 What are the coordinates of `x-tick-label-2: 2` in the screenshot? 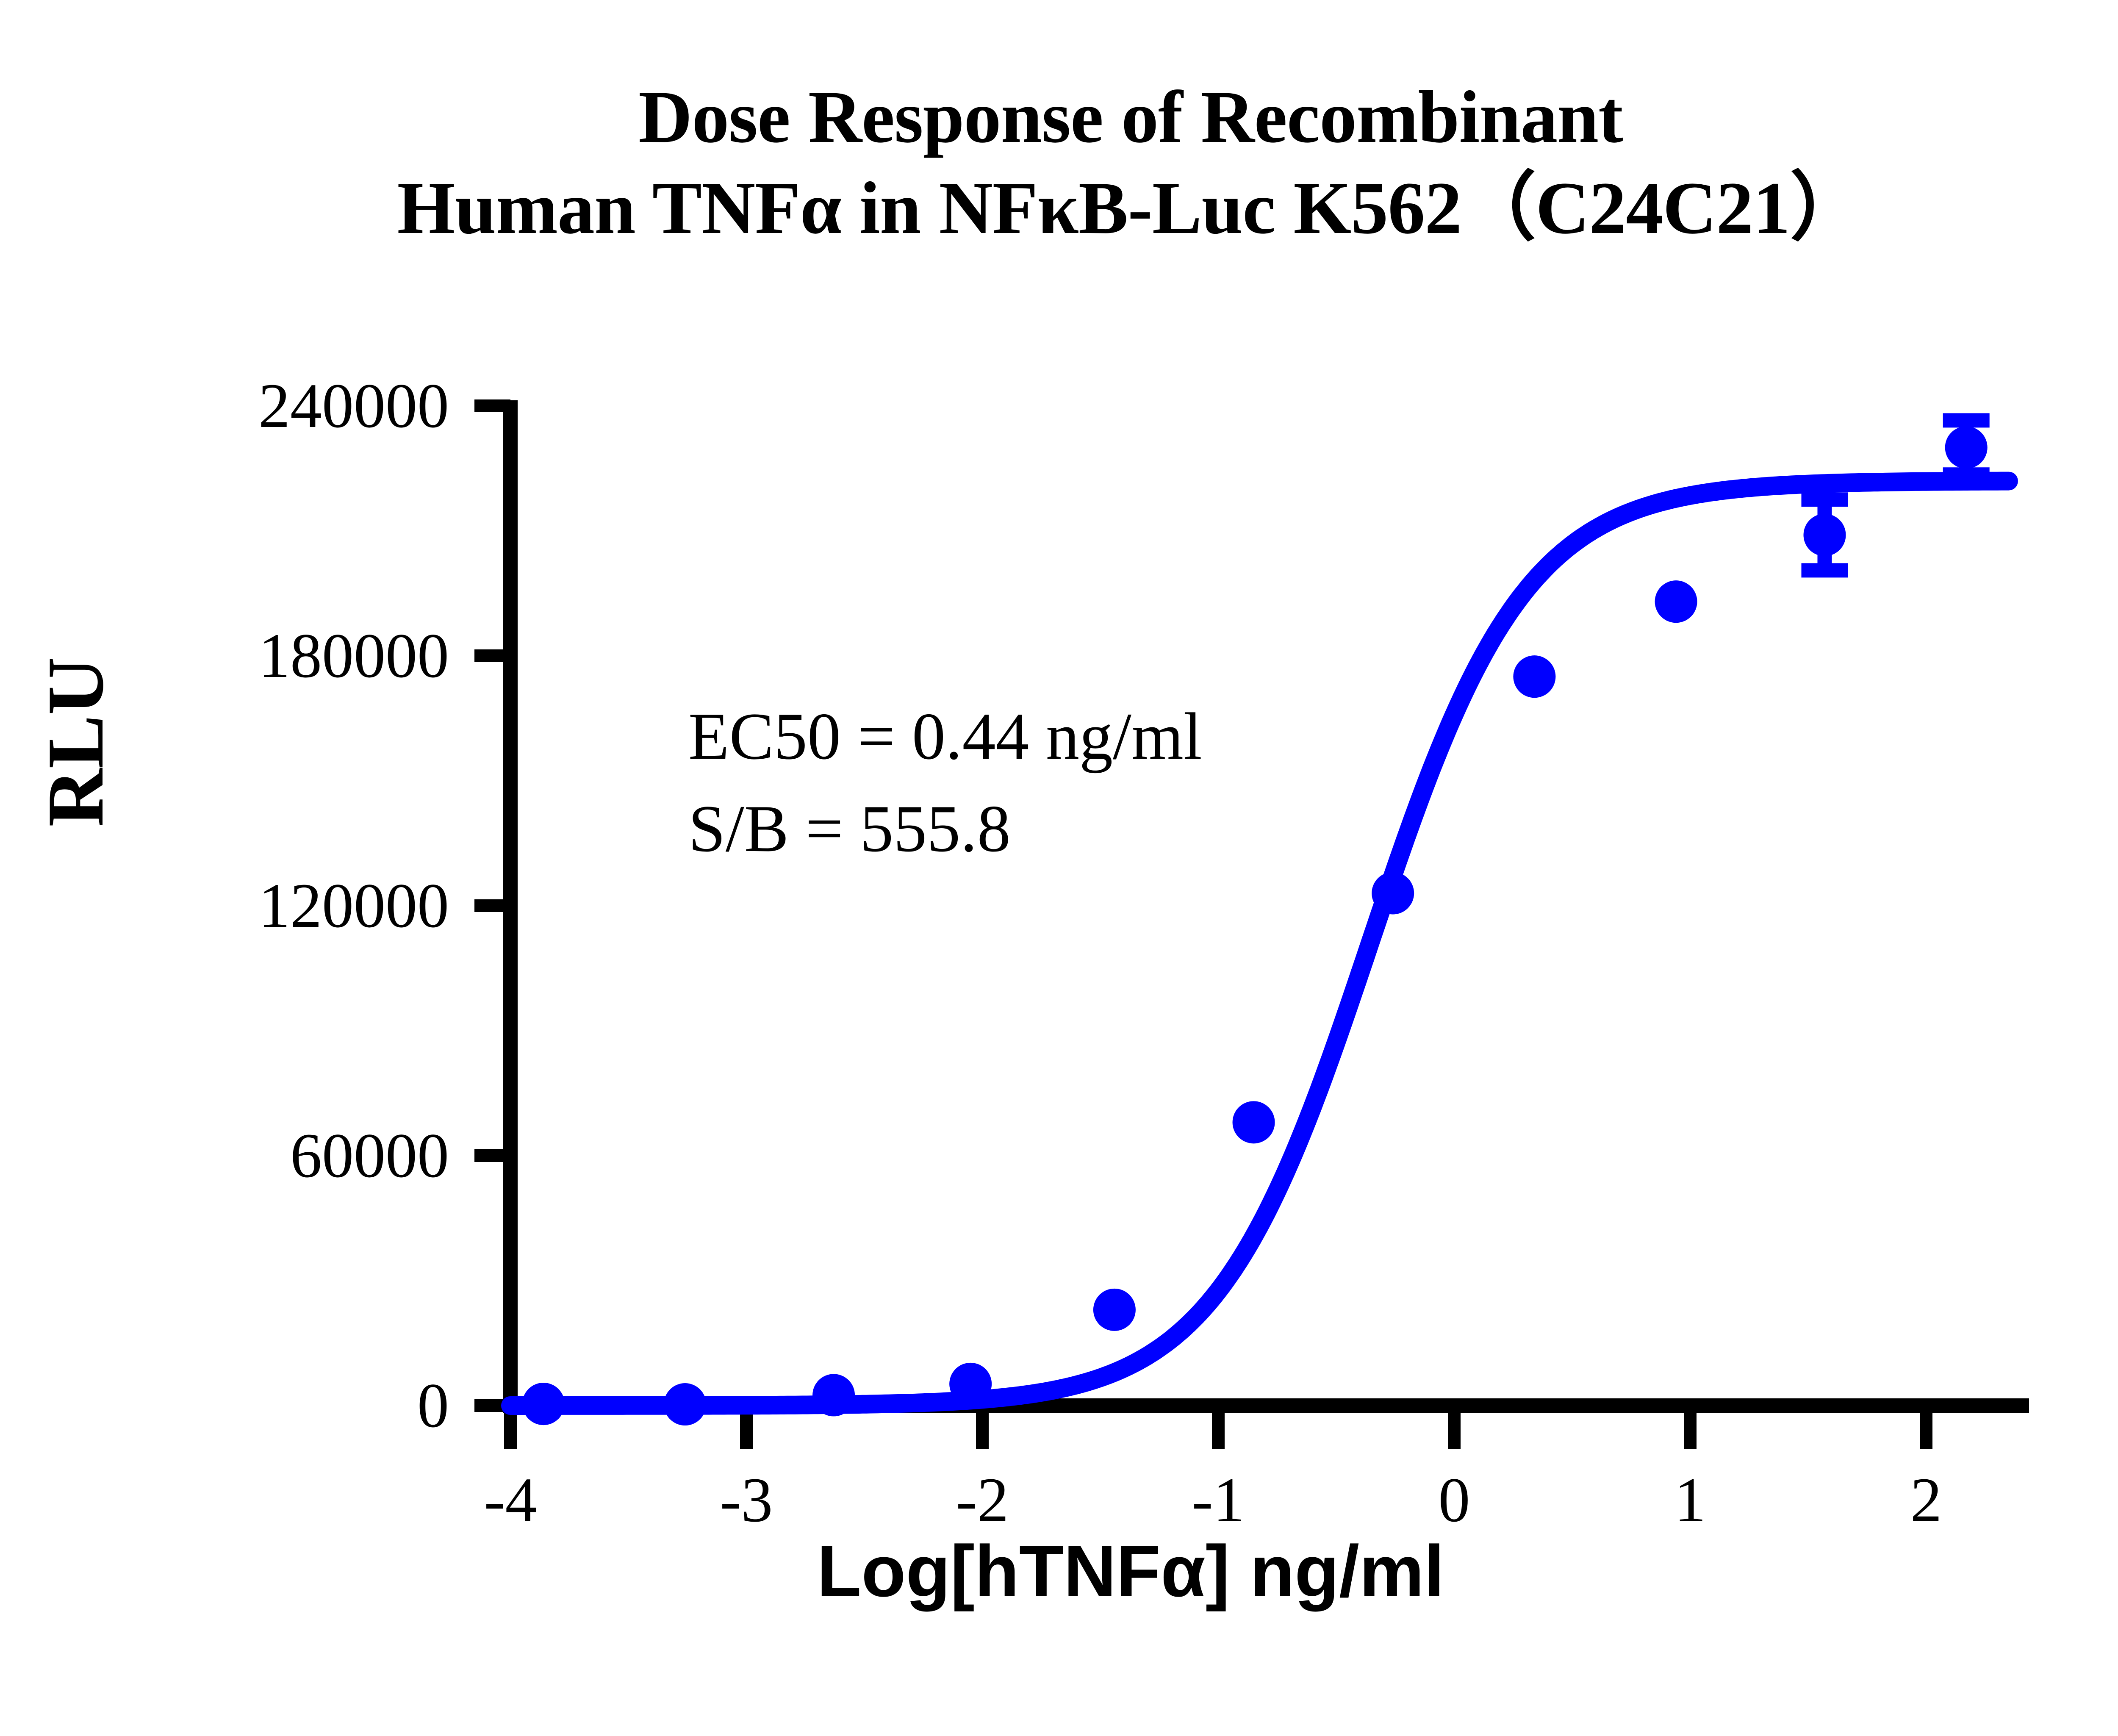 It's located at (1926, 1500).